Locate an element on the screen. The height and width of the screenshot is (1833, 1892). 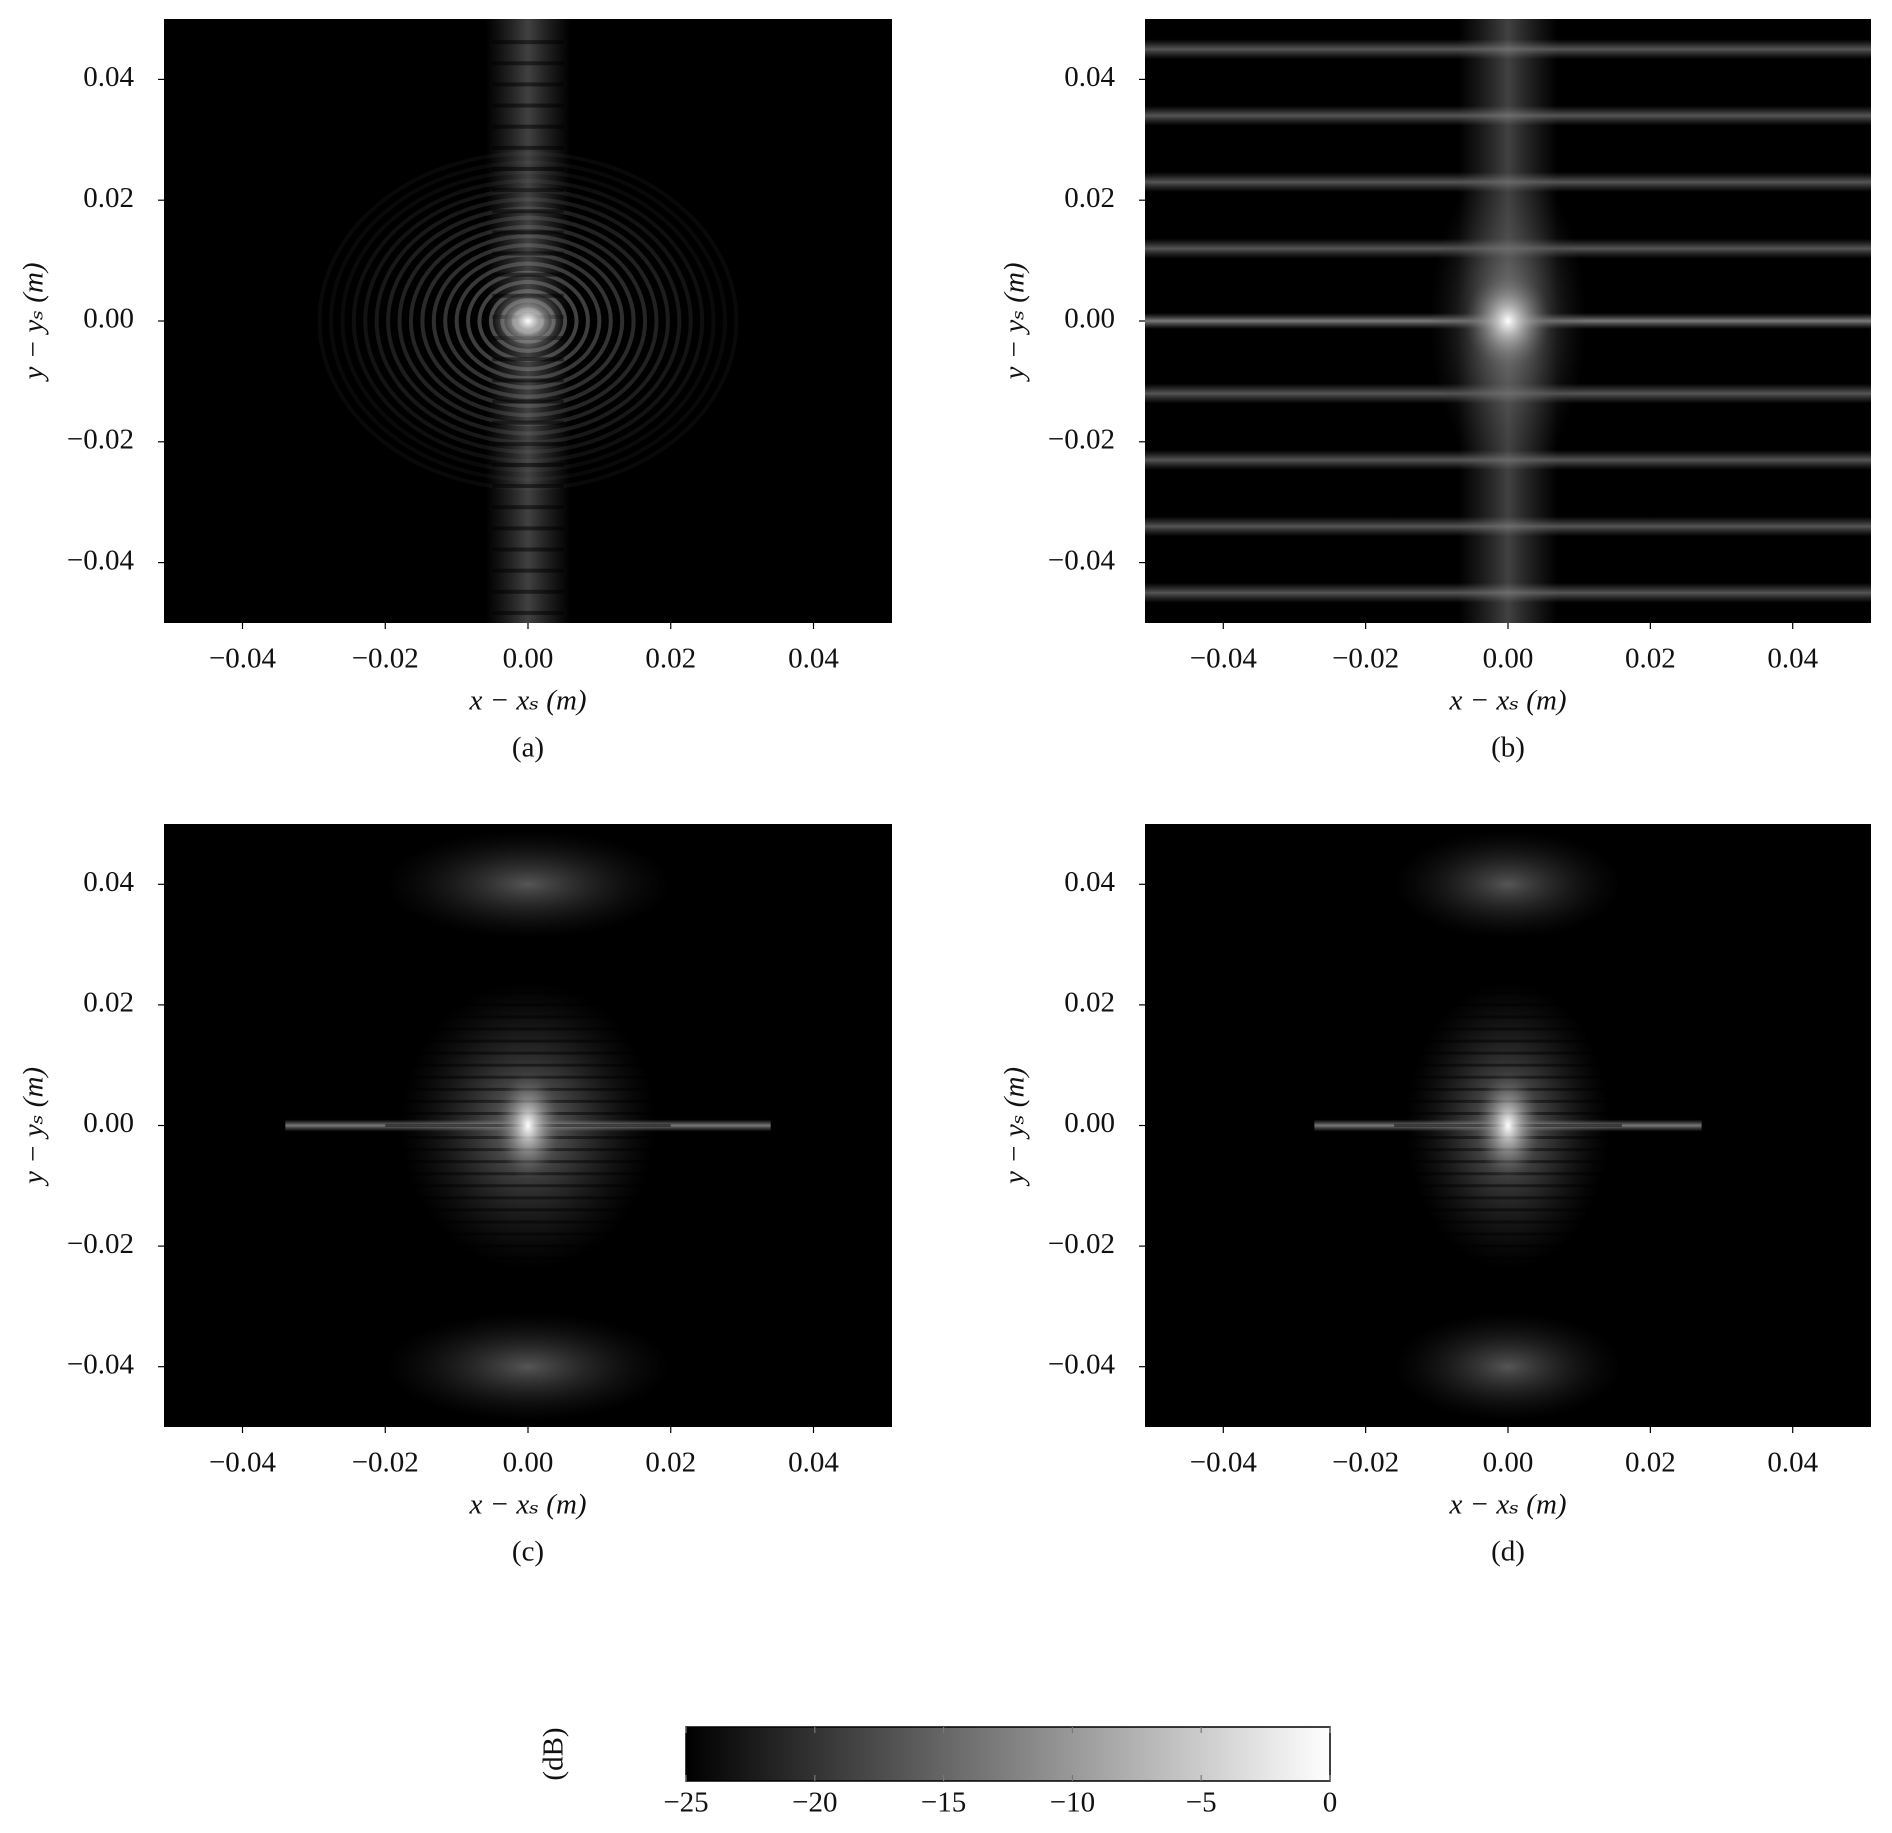
subfigure-caption: (d) is located at coordinates (1508, 1552).